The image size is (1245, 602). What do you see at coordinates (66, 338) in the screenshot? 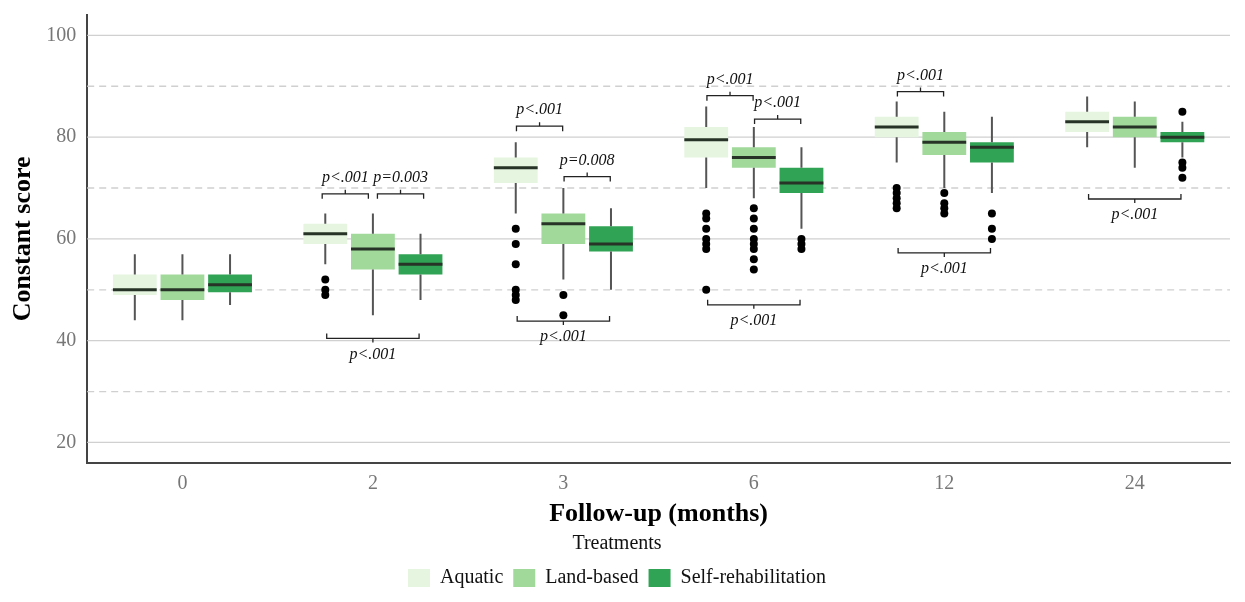
I see `y-tick-label: 40` at bounding box center [66, 338].